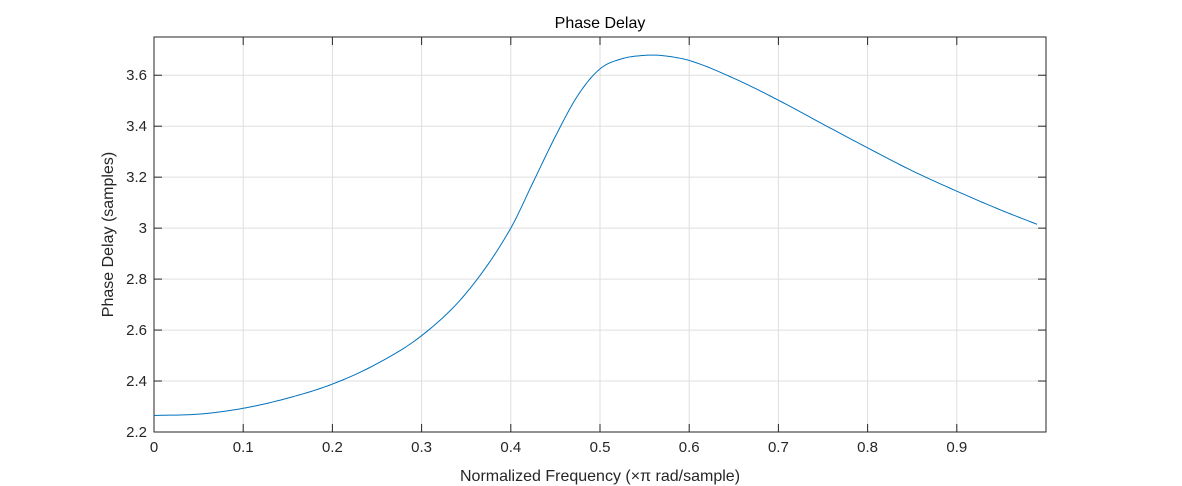  I want to click on y-tick-labels: 2.2 2.4 2.6 2.8 3 3.2 3.4 3.6, so click(136, 254).